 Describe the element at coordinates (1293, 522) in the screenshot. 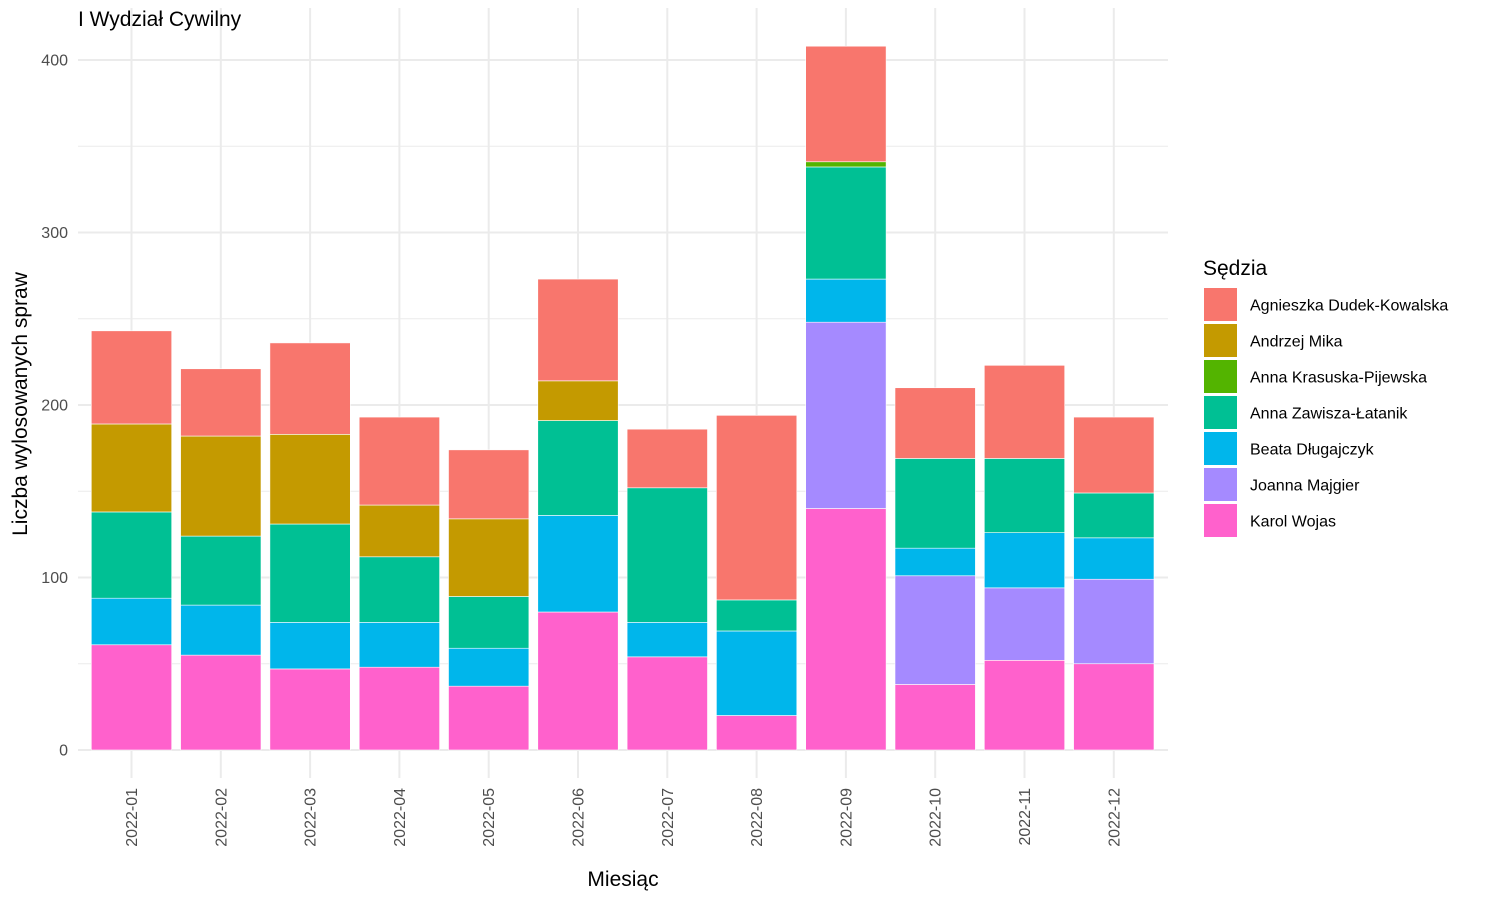

I see `legend-label: Karol Wojas` at that location.